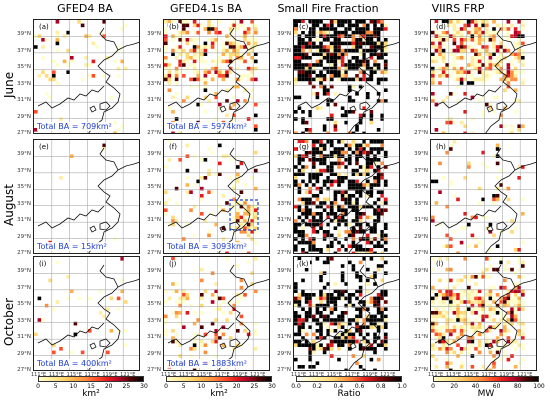  Describe the element at coordinates (258, 166) in the screenshot. I see `coastline-north` at that location.